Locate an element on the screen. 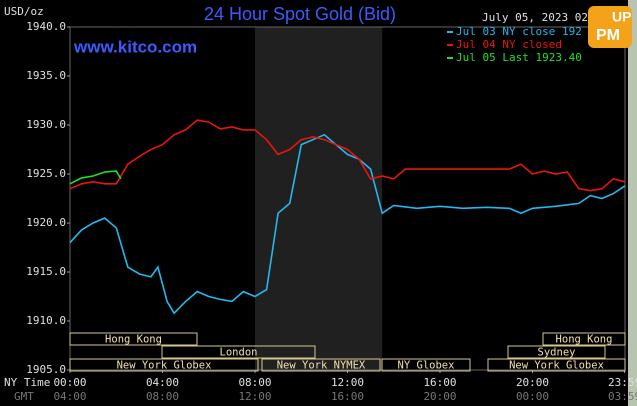 This screenshot has height=406, width=637. y-axis-label: USD/oz is located at coordinates (24, 11).